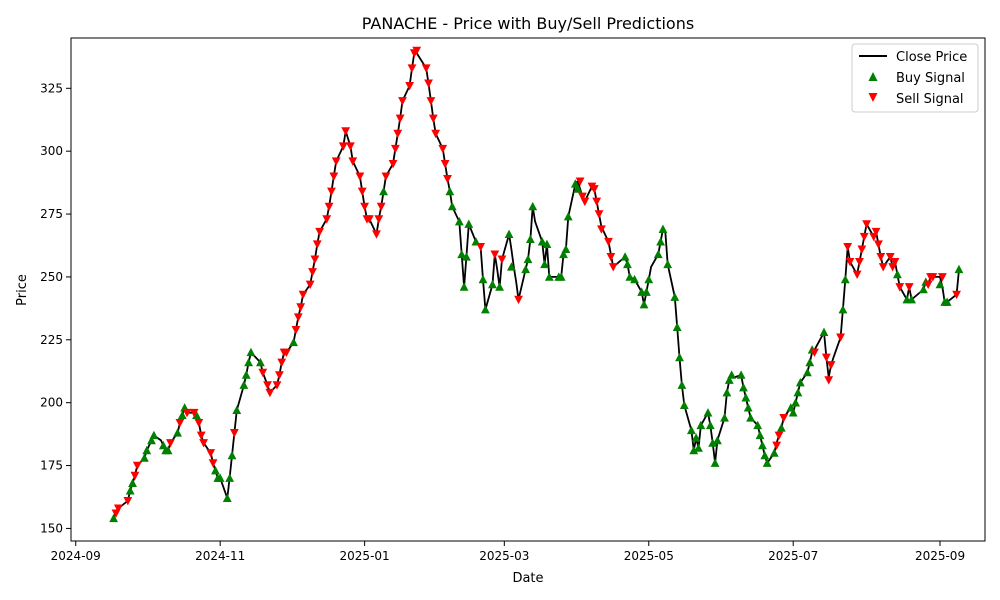  Describe the element at coordinates (55, 308) in the screenshot. I see `y-axis-ticks: 150 175 200 225 250 275 300 325` at that location.